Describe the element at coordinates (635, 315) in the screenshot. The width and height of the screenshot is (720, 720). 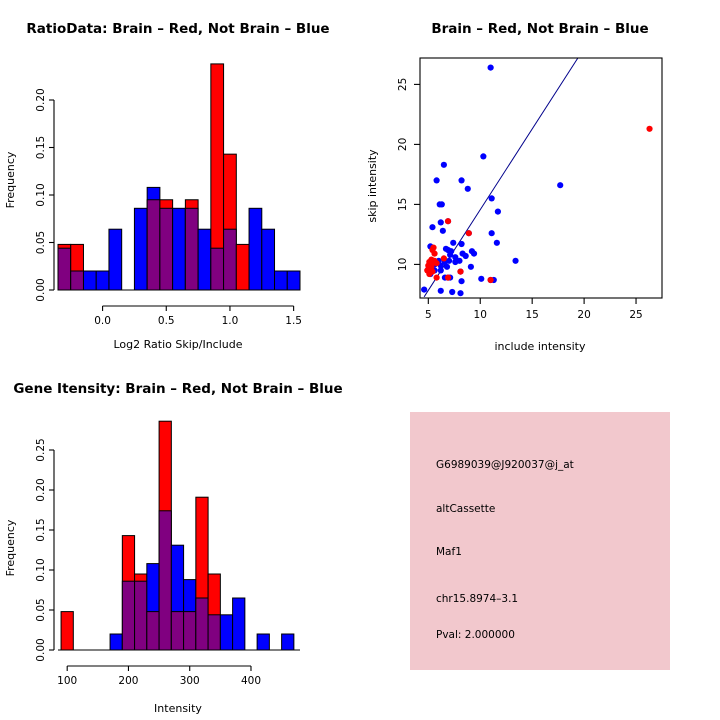
I see `x-axis-tick-label: 25` at that location.